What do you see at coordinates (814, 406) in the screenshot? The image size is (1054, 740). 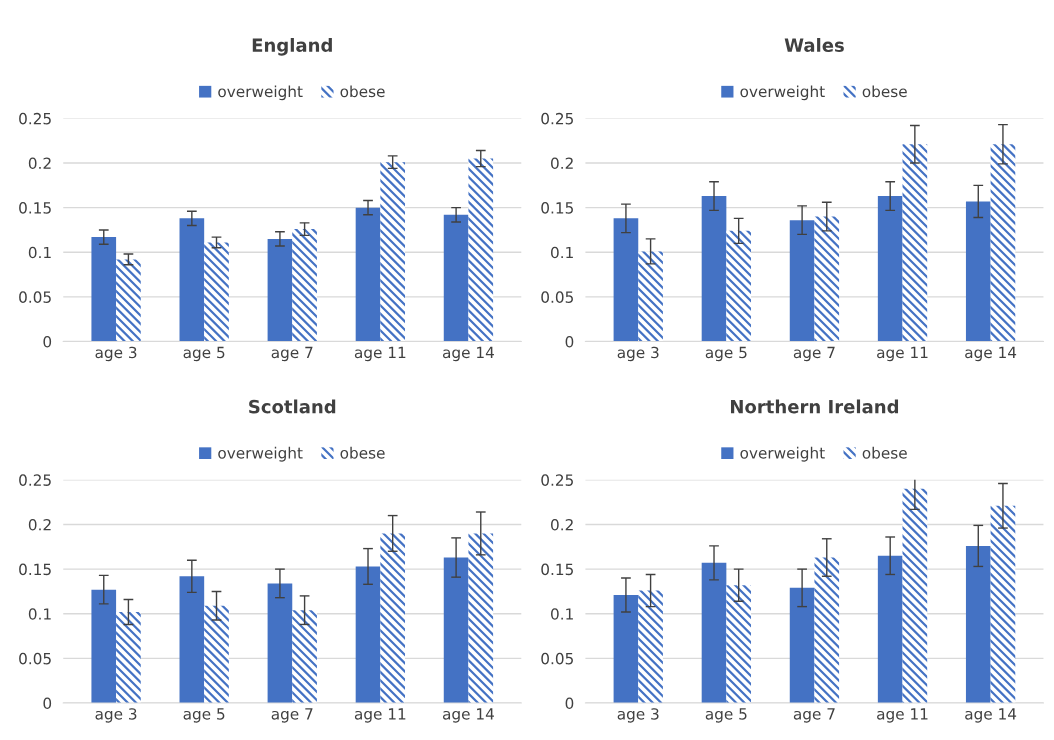 I see `chart-title: Northern Ireland` at bounding box center [814, 406].